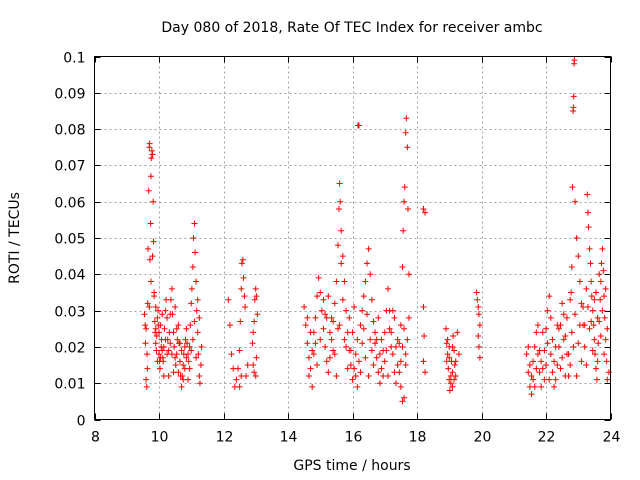 The image size is (640, 480). What do you see at coordinates (69, 131) in the screenshot?
I see `y-tick-label: 0.08` at bounding box center [69, 131].